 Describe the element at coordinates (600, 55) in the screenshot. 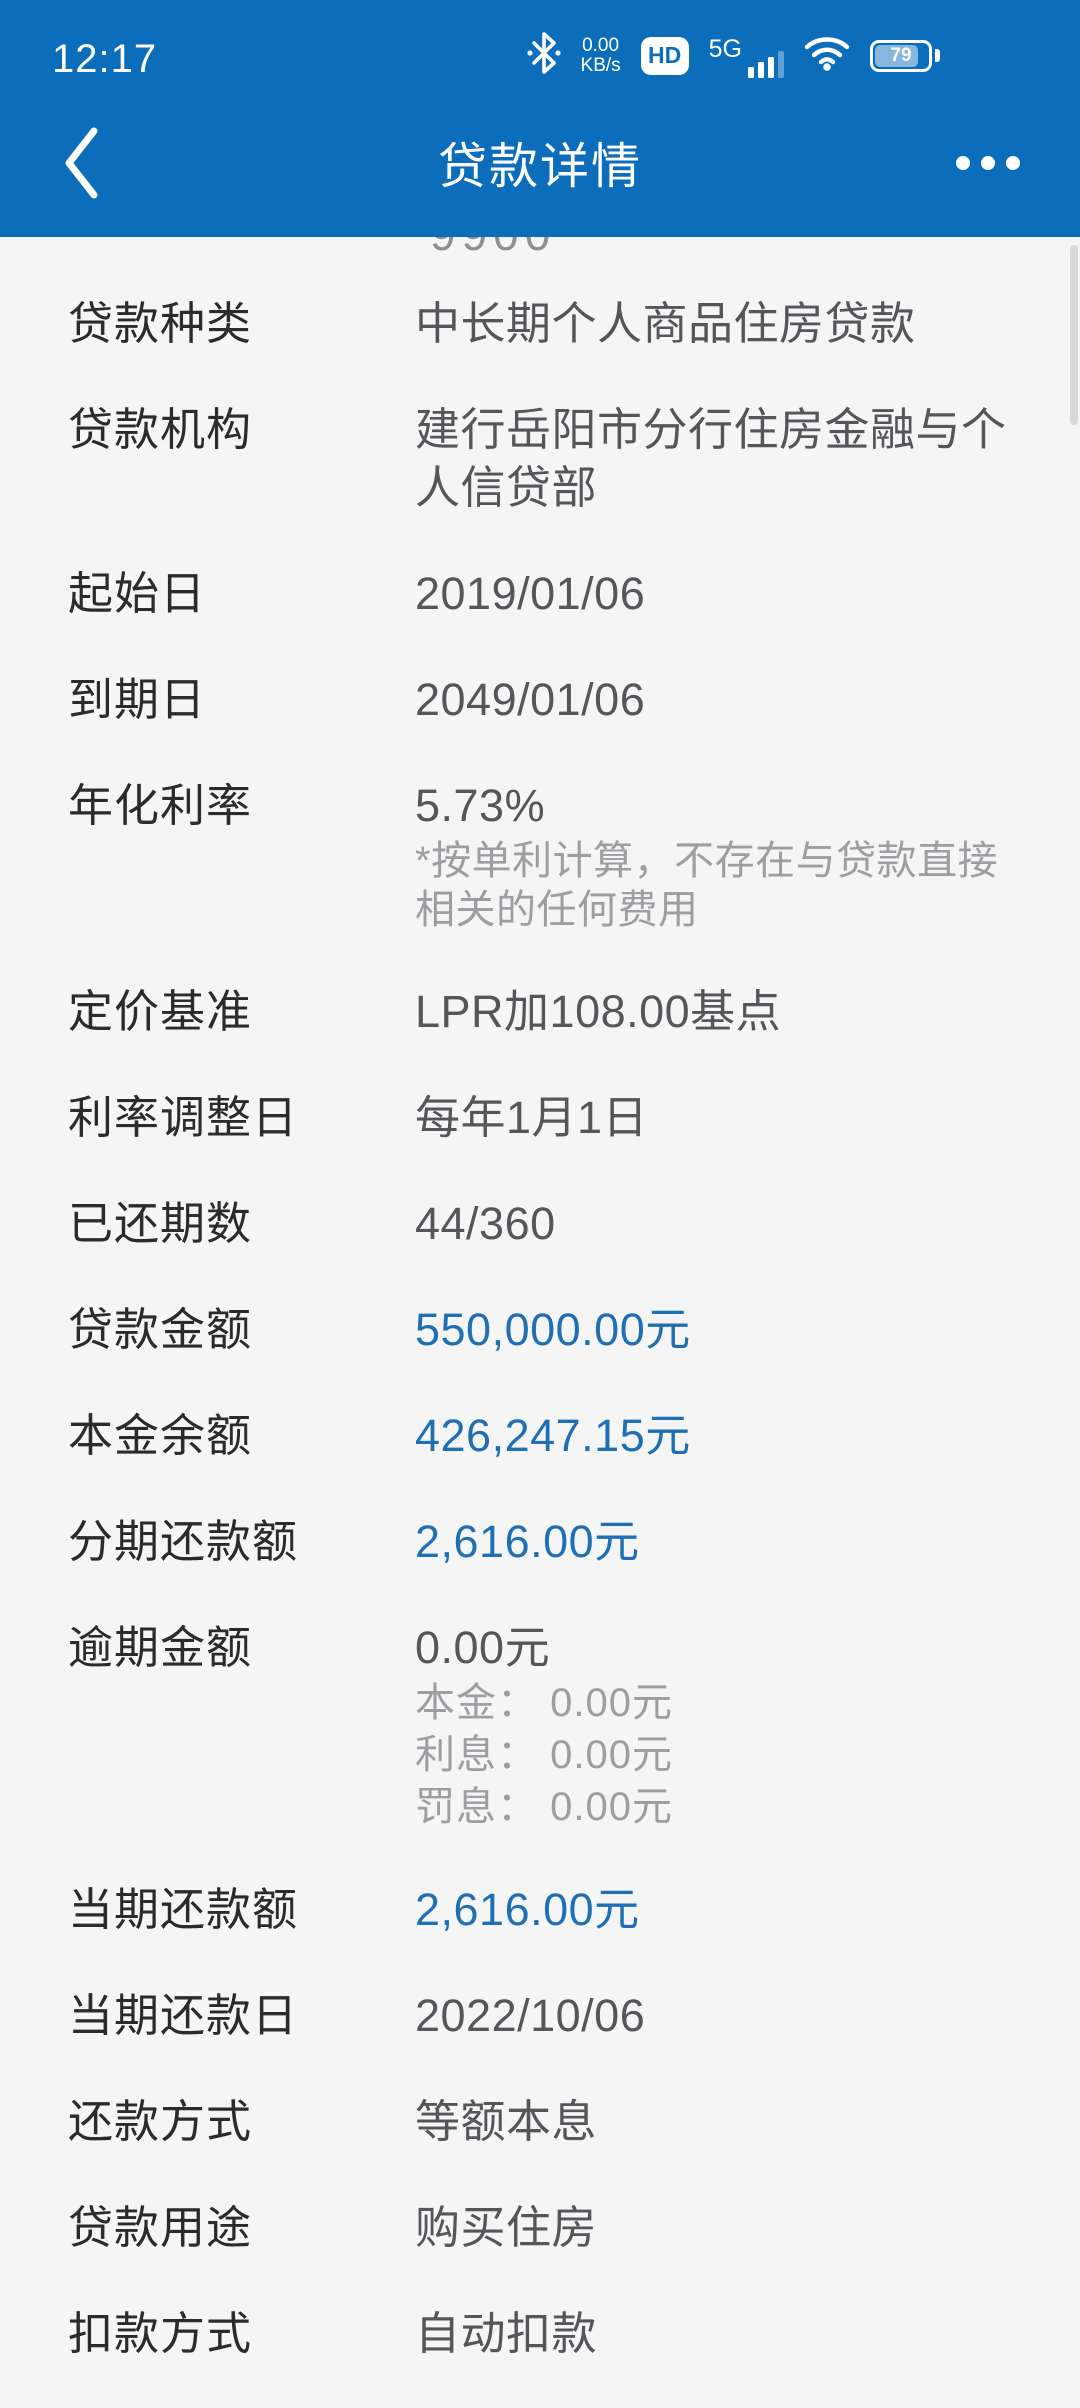

I see `network-speed: 0.00 KB/s` at that location.